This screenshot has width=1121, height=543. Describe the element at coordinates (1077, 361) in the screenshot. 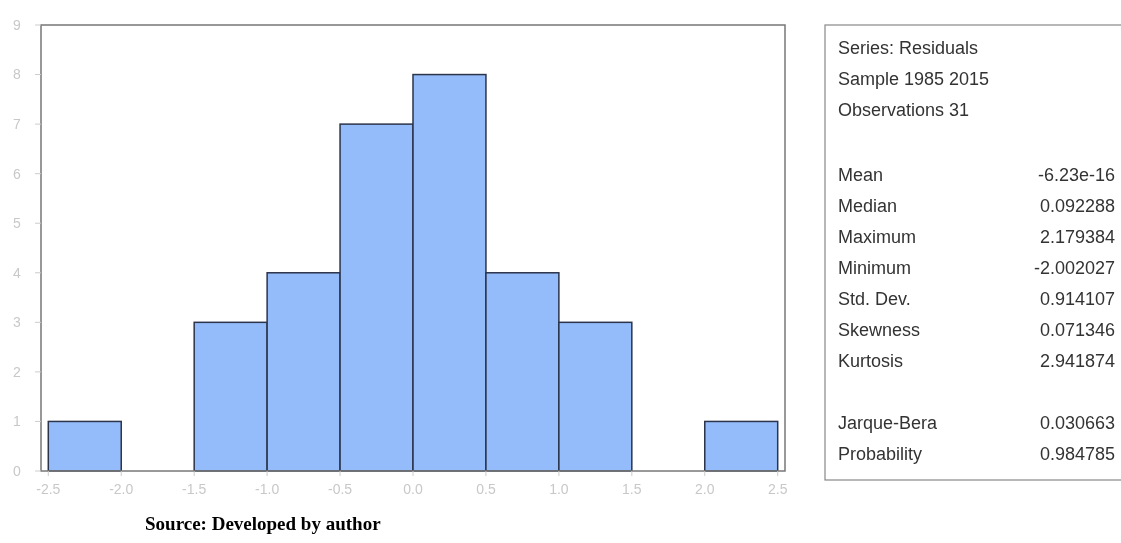

I see `text: 2.941874` at that location.